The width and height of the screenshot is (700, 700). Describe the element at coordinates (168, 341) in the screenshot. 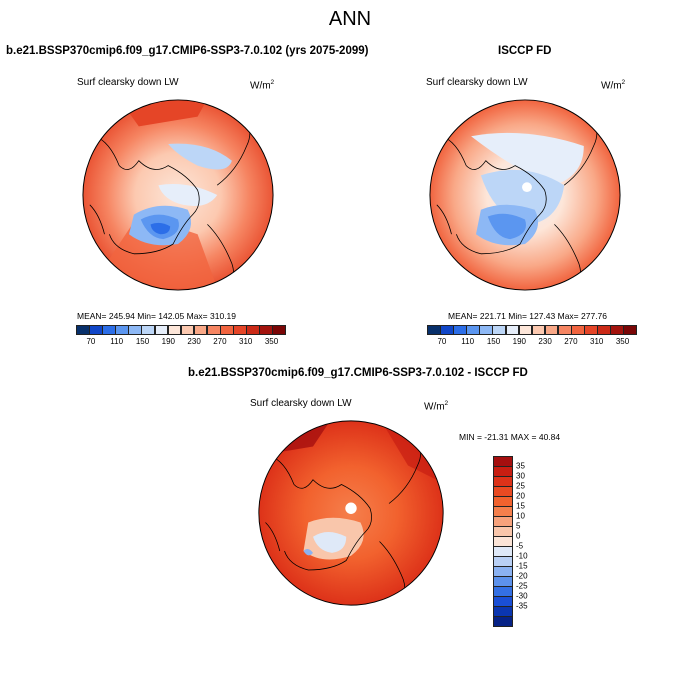

I see `panel-1-colorbar-label: 190` at that location.